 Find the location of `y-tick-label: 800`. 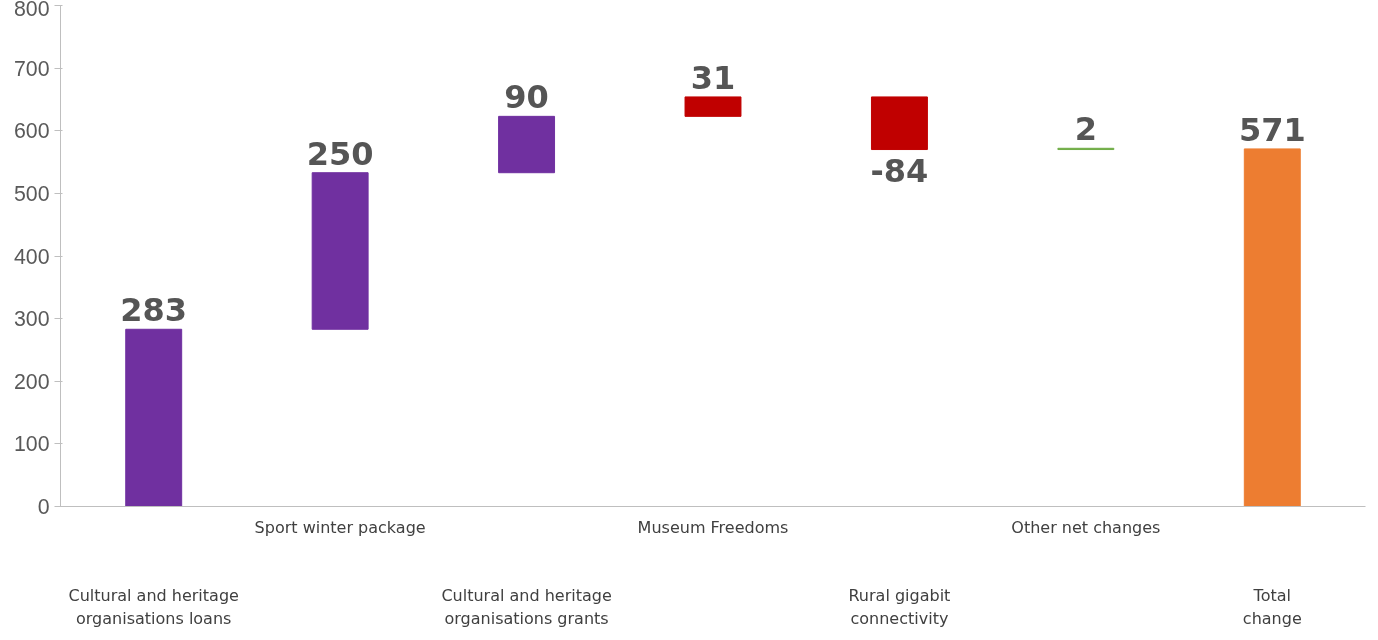

y-tick-label: 800 is located at coordinates (31, 10).